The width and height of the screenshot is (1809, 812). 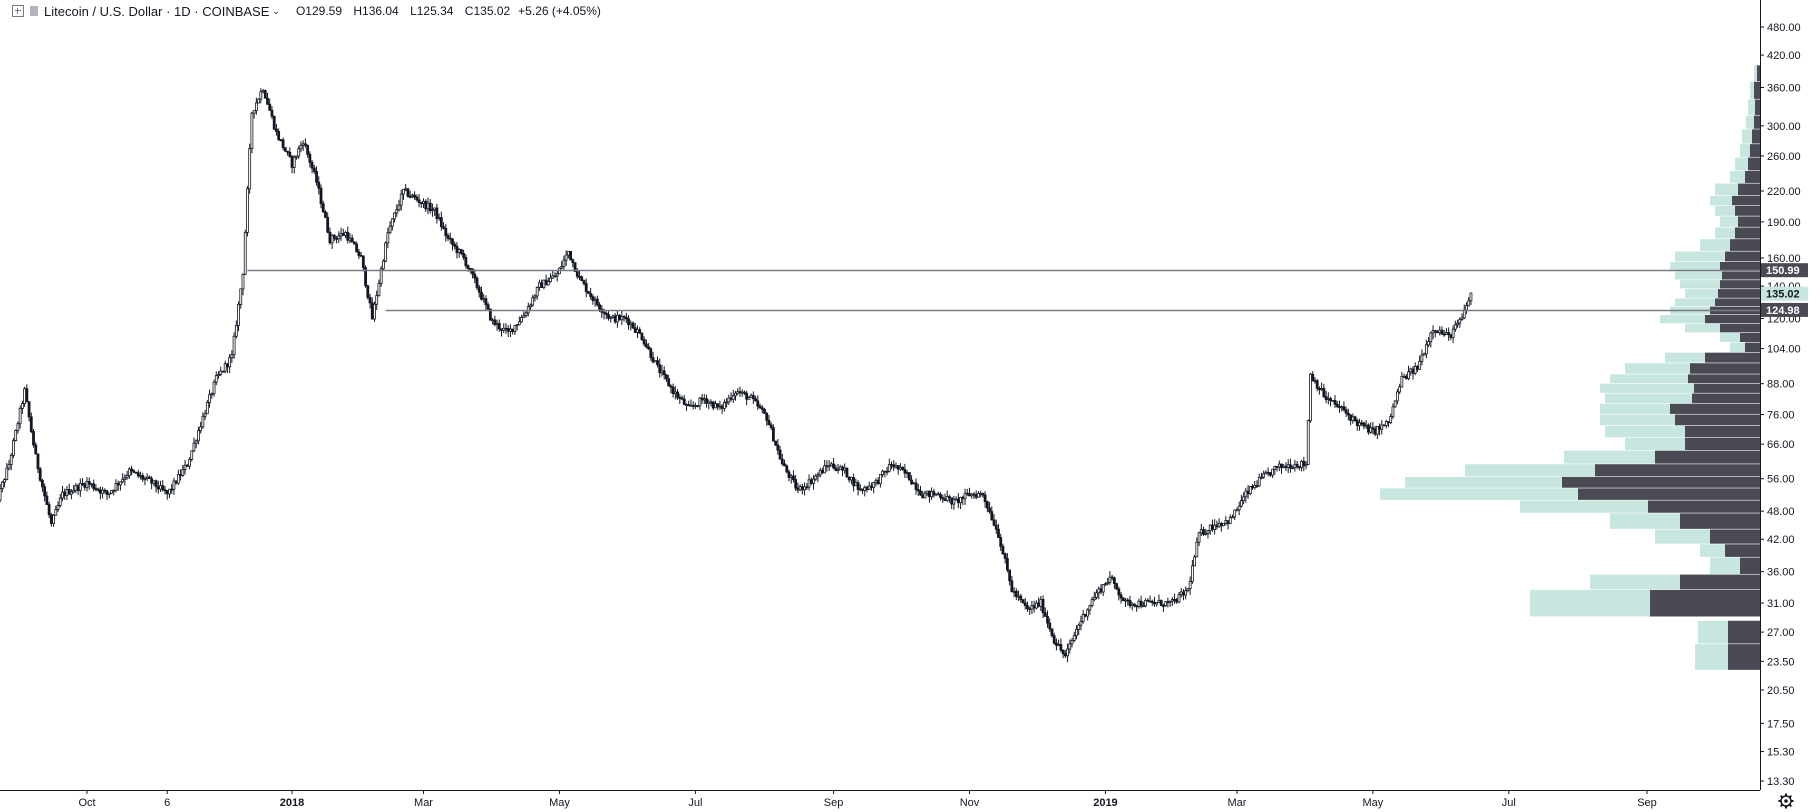 I want to click on x-tick-label: Mar, so click(x=1236, y=803).